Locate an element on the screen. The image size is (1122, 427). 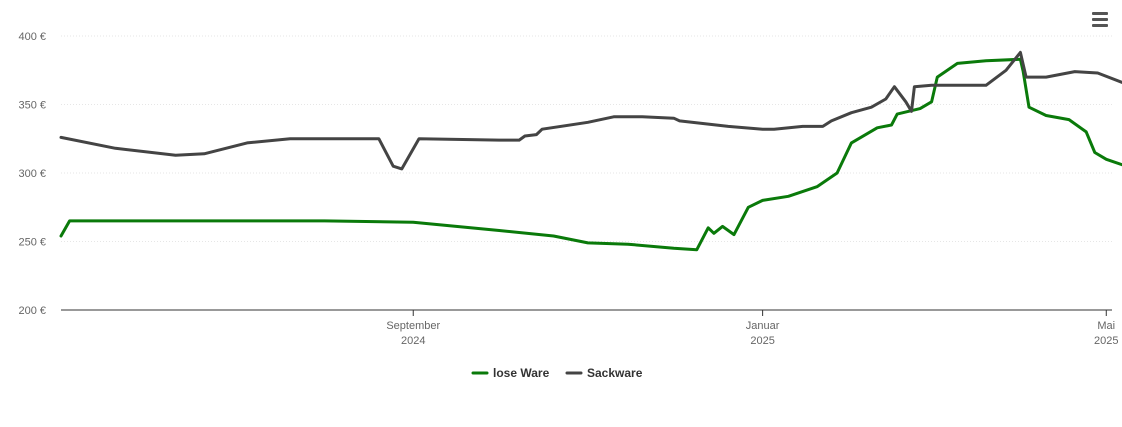
legend-label: lose Ware is located at coordinates (521, 373).